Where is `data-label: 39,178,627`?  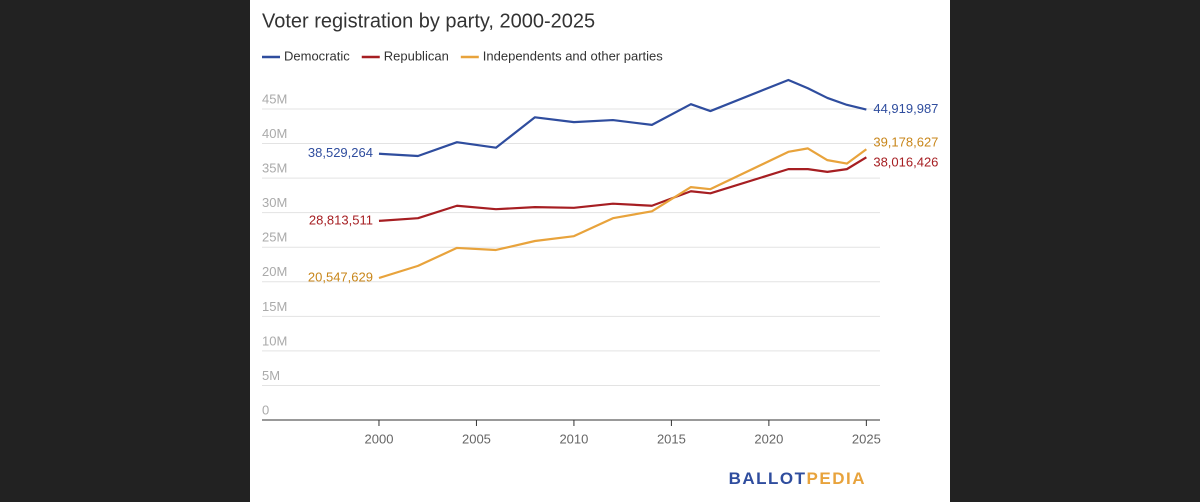
data-label: 39,178,627 is located at coordinates (905, 142).